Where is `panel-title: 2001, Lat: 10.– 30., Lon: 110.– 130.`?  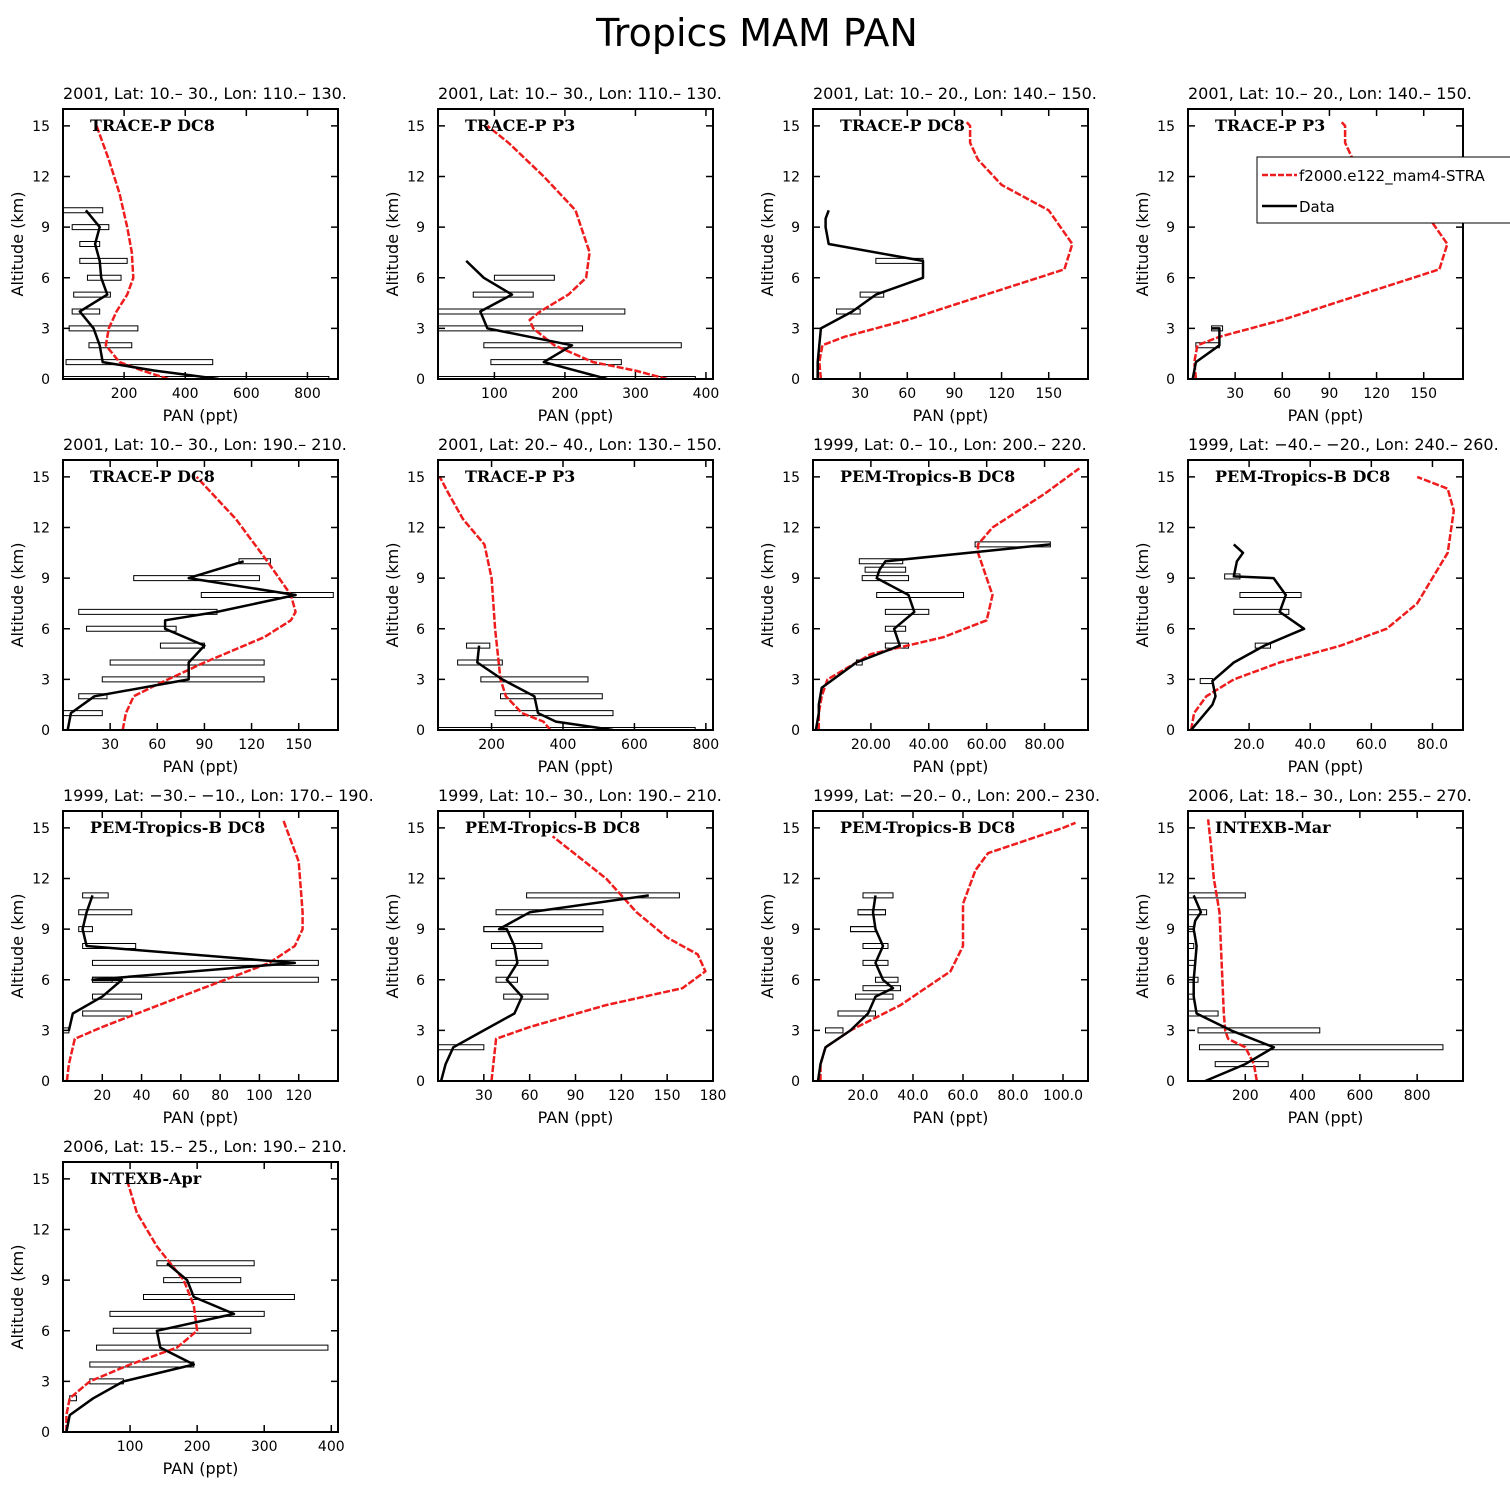 panel-title: 2001, Lat: 10.– 30., Lon: 110.– 130. is located at coordinates (580, 93).